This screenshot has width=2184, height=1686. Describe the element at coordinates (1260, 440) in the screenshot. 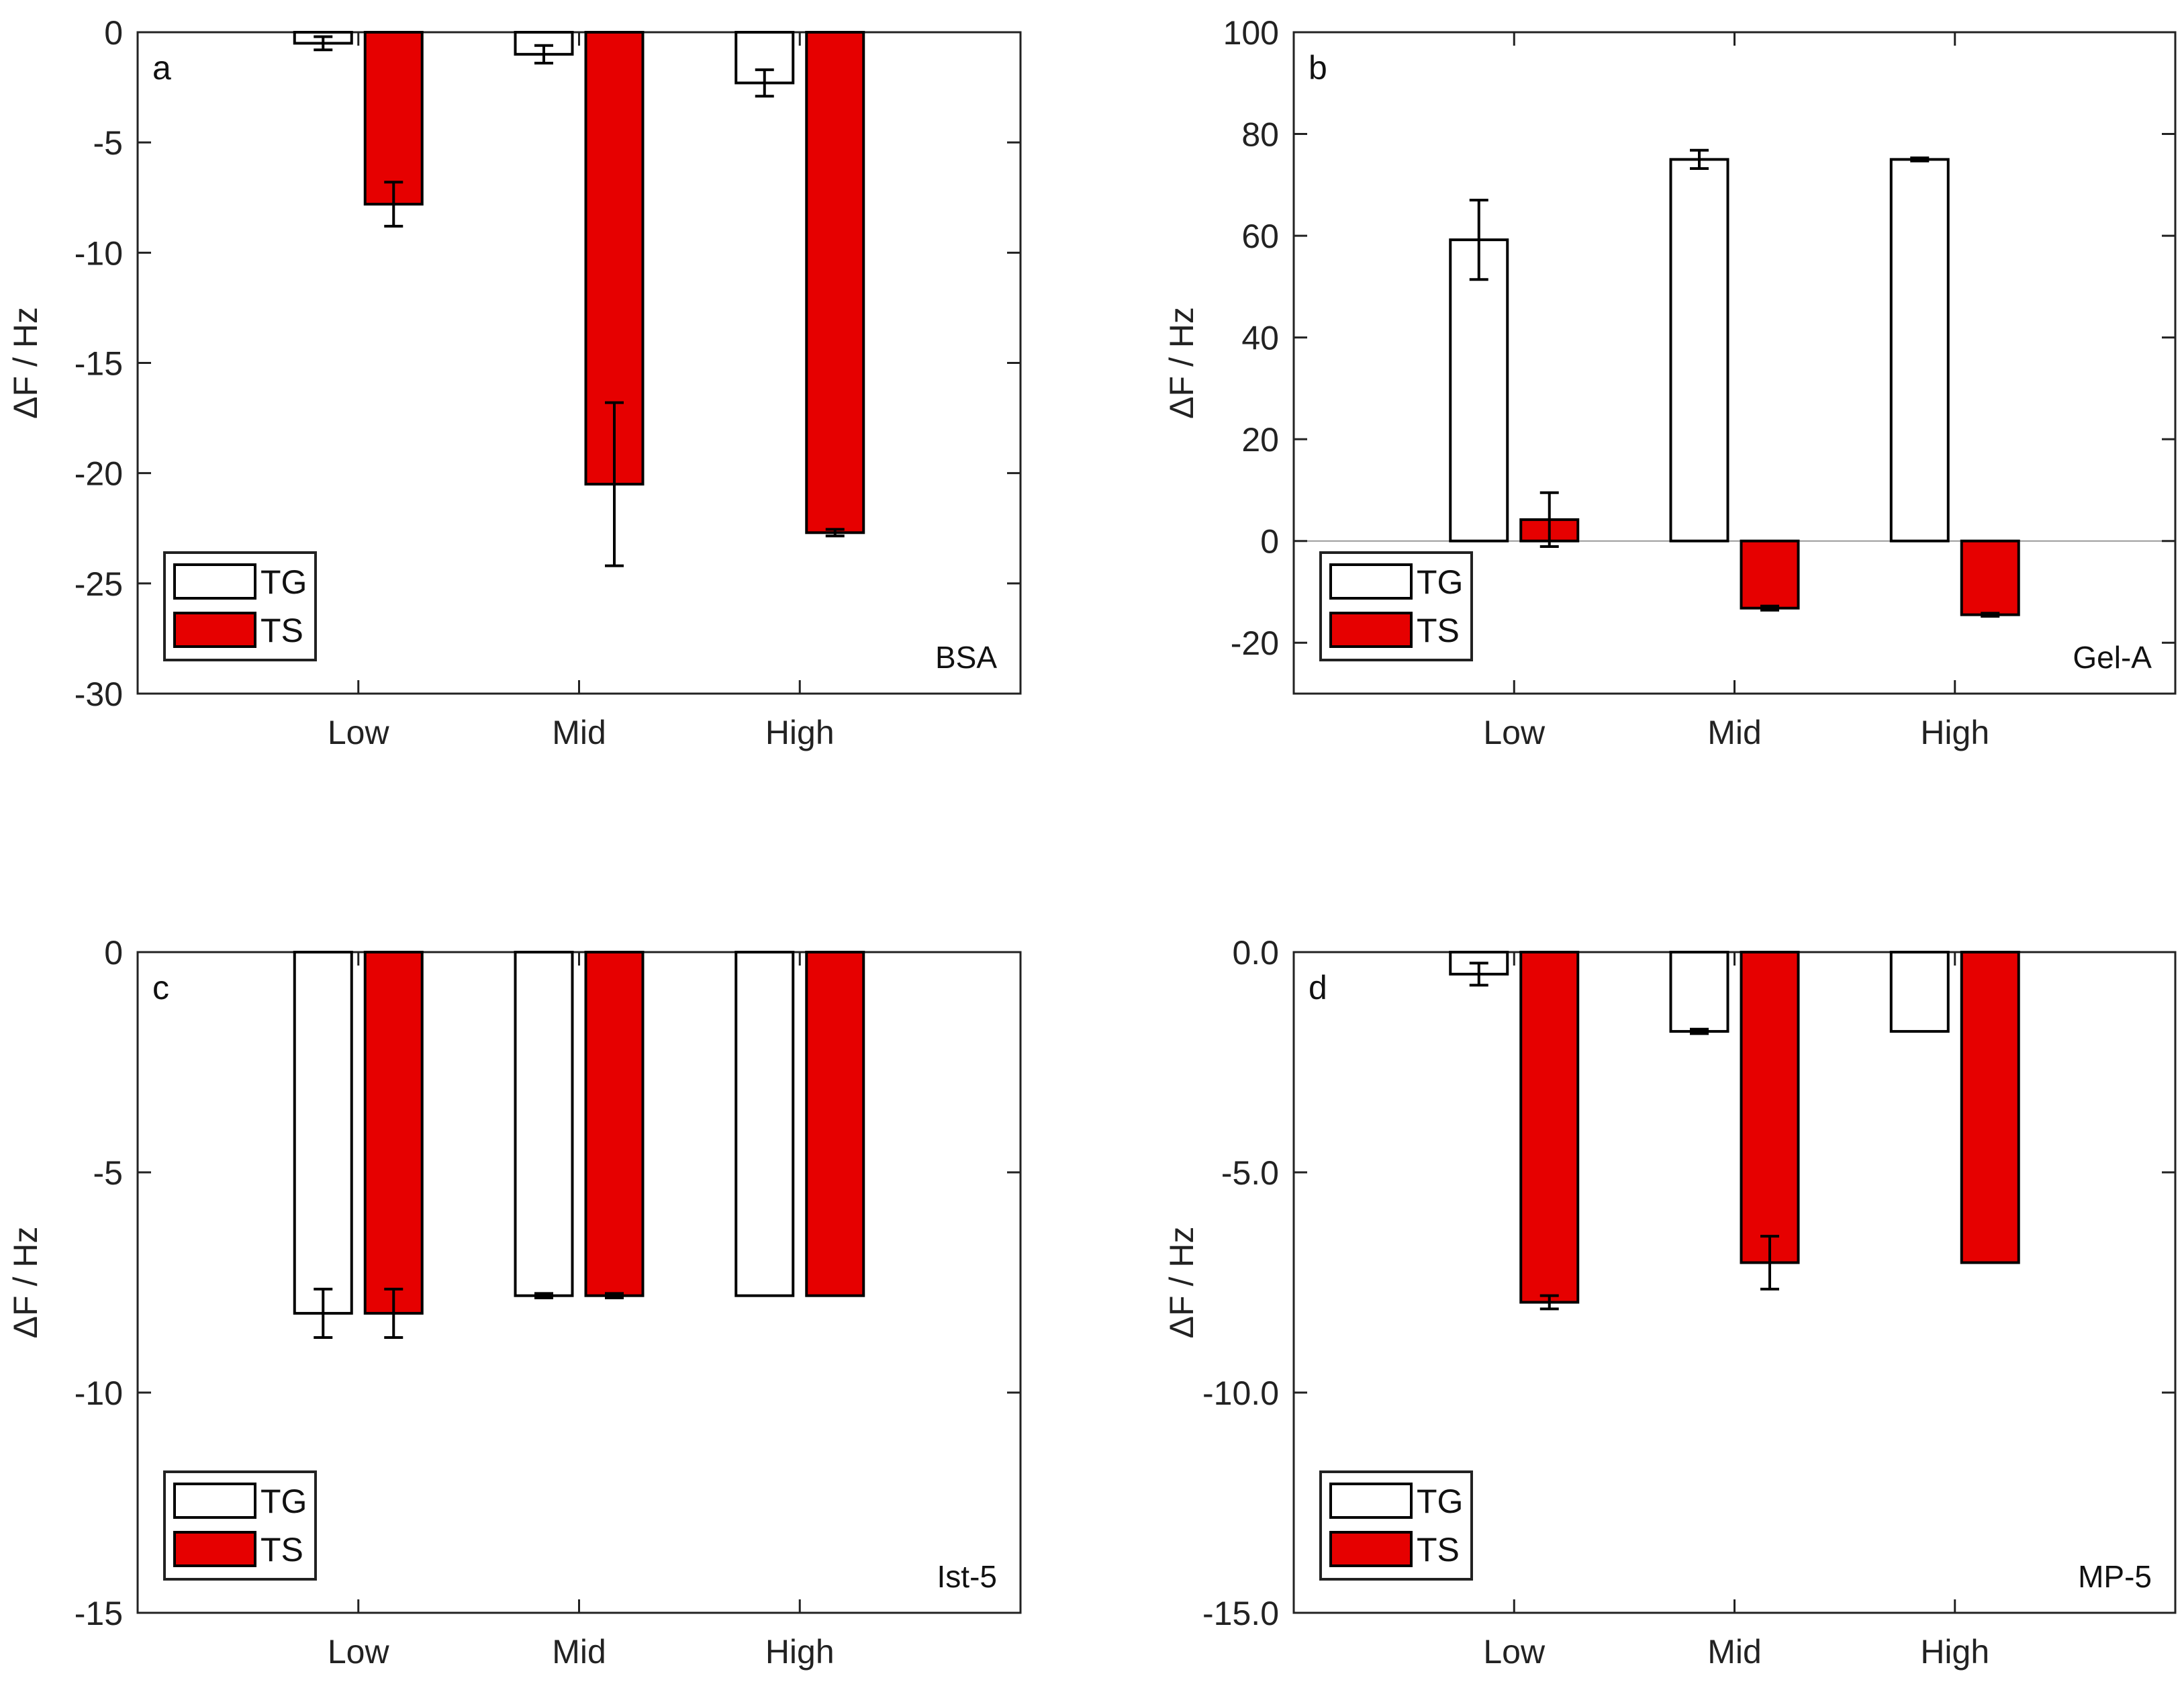

I see `y-tick-label: 20` at that location.